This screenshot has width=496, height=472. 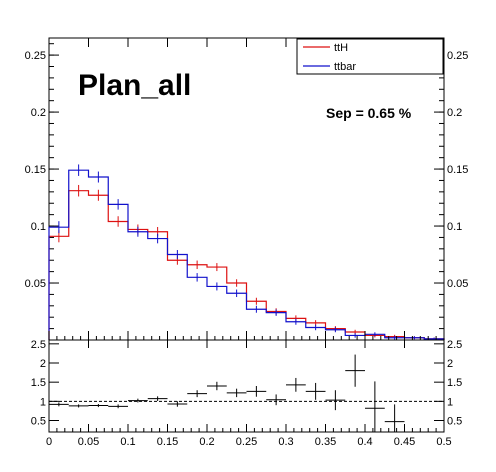 What do you see at coordinates (43, 364) in the screenshot?
I see `ratio-y-tick-label: 2` at bounding box center [43, 364].